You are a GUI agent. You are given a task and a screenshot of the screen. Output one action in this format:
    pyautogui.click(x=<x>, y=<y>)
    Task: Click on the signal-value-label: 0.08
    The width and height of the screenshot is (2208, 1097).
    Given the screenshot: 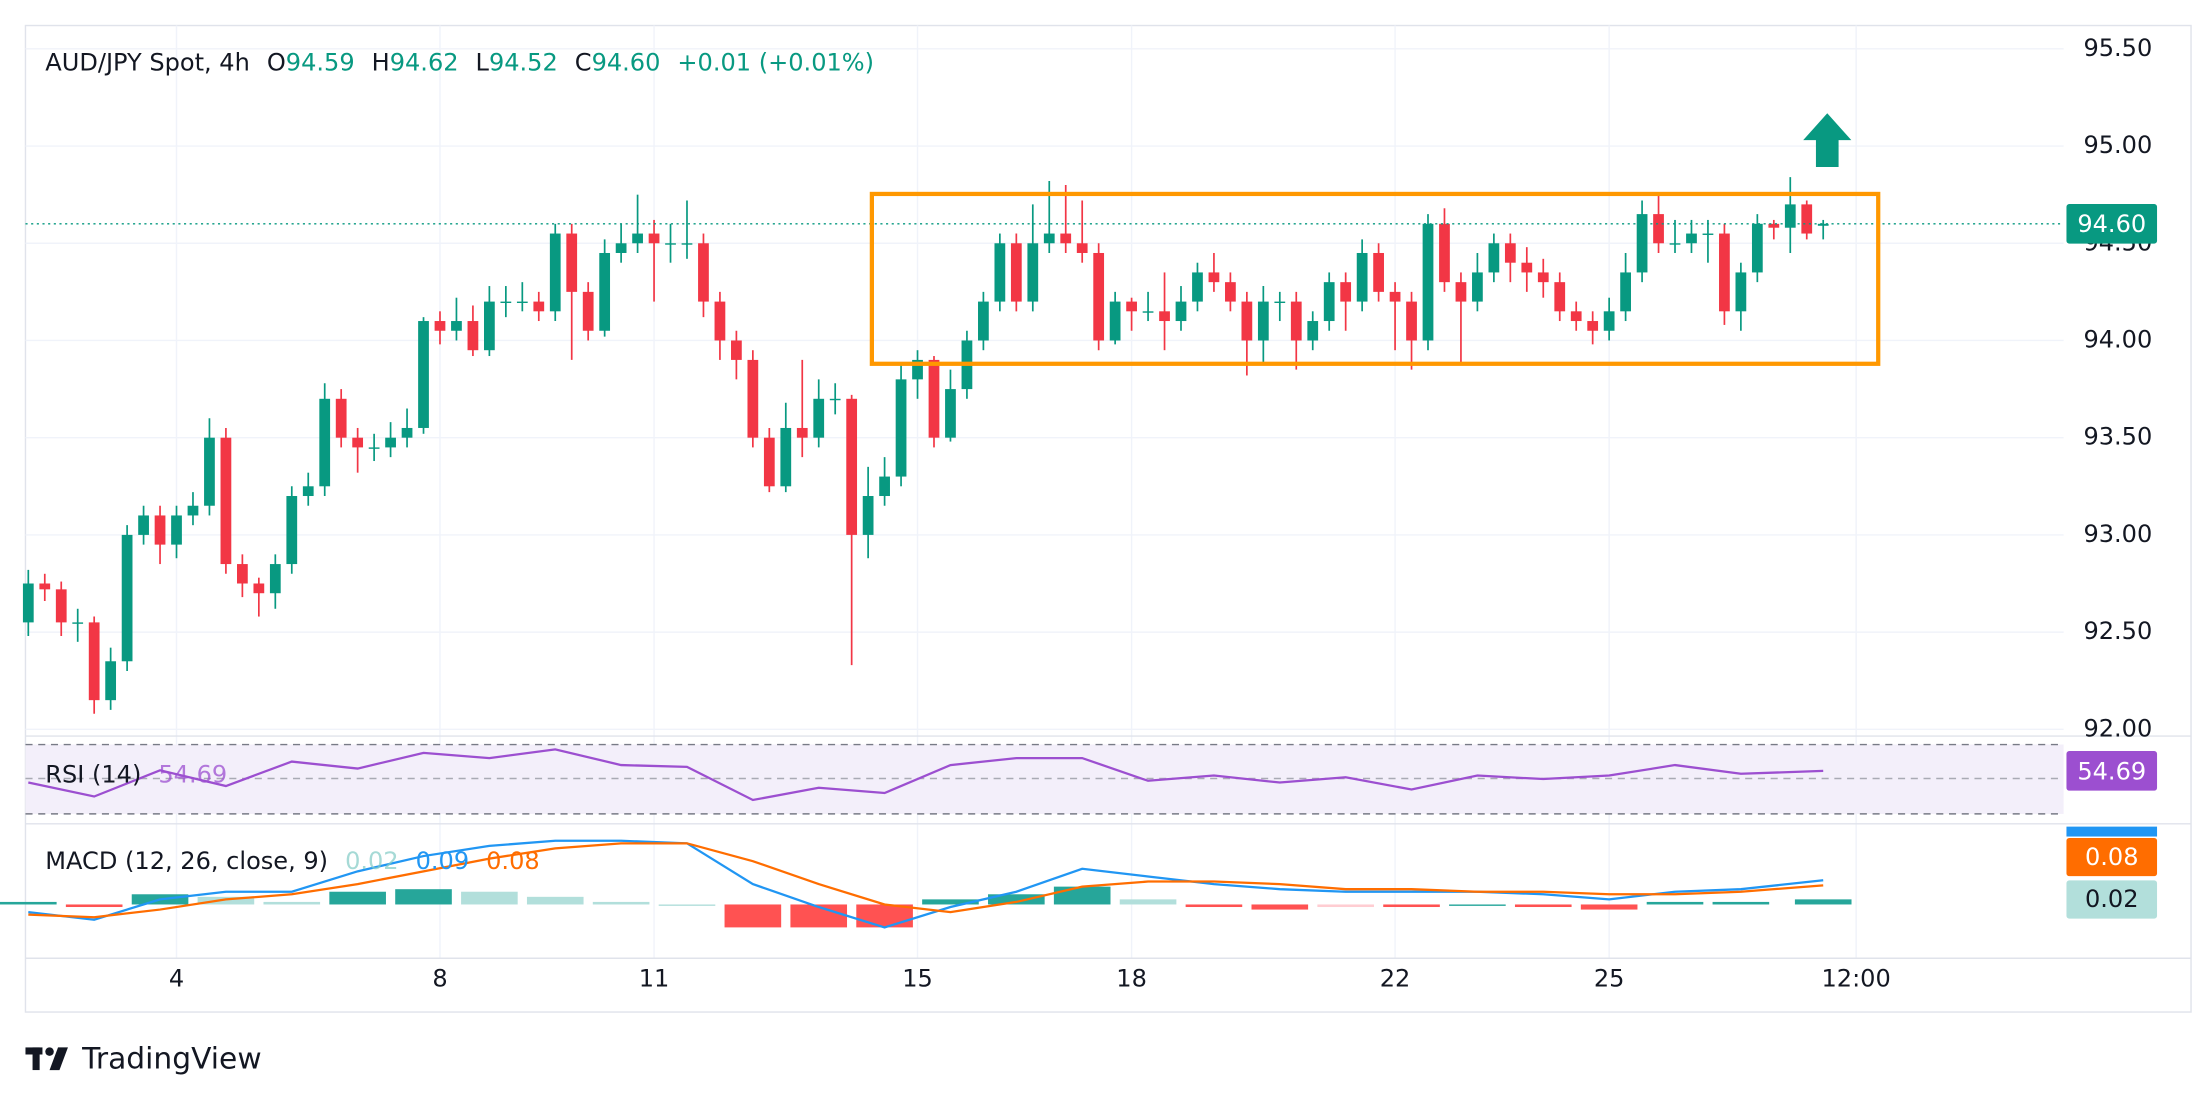 What is the action you would take?
    pyautogui.click(x=2112, y=857)
    